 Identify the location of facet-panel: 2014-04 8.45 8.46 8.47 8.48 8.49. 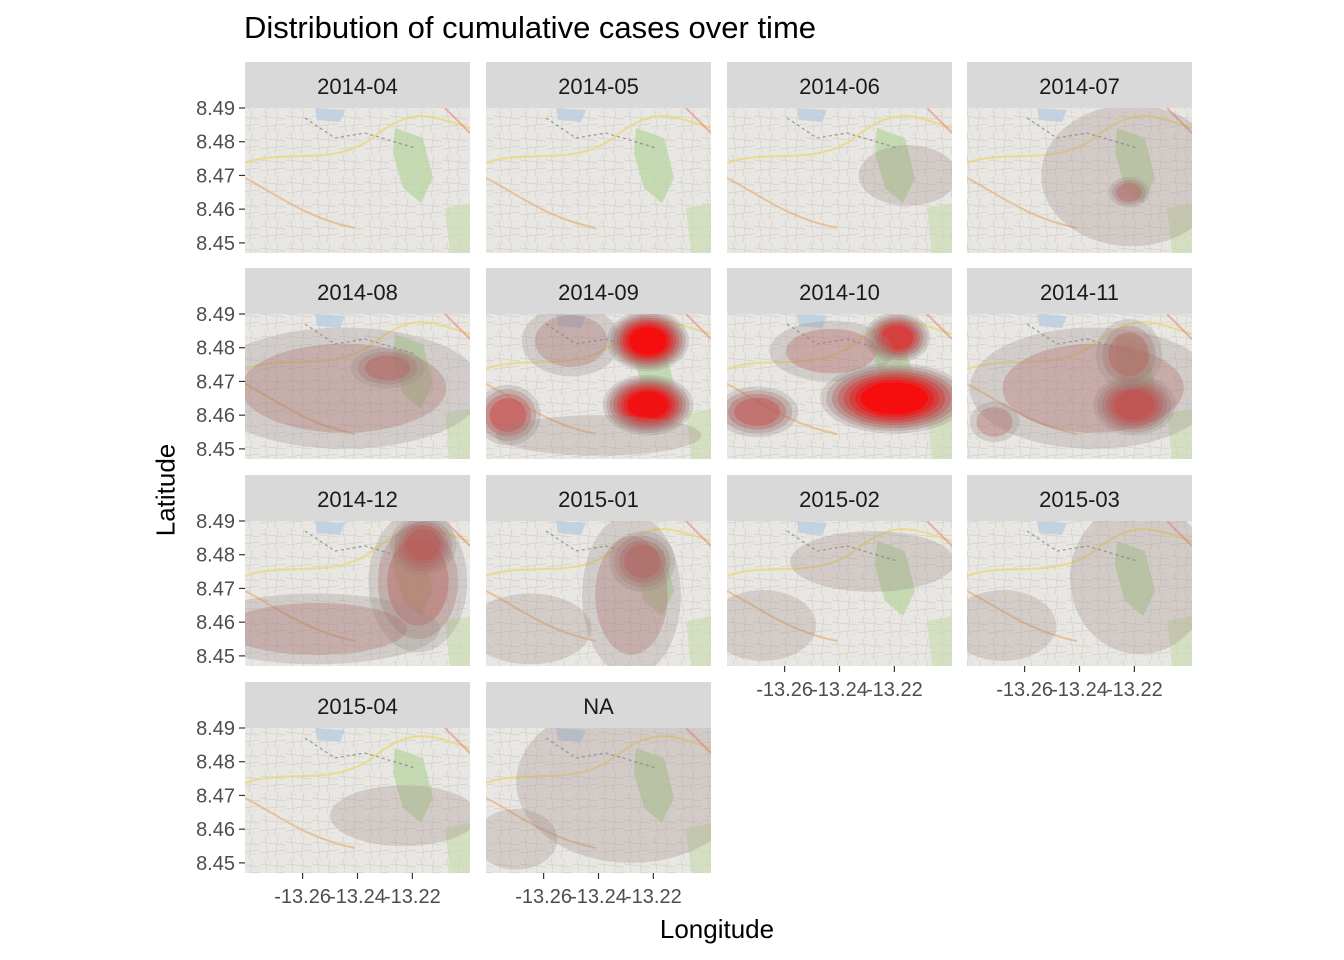
(333, 158).